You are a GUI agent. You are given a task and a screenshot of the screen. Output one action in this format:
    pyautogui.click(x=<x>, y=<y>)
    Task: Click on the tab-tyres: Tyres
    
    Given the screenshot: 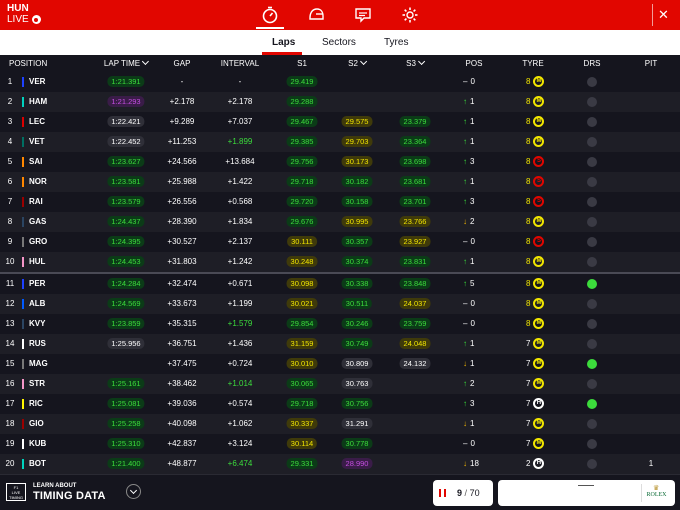 What is the action you would take?
    pyautogui.click(x=396, y=42)
    